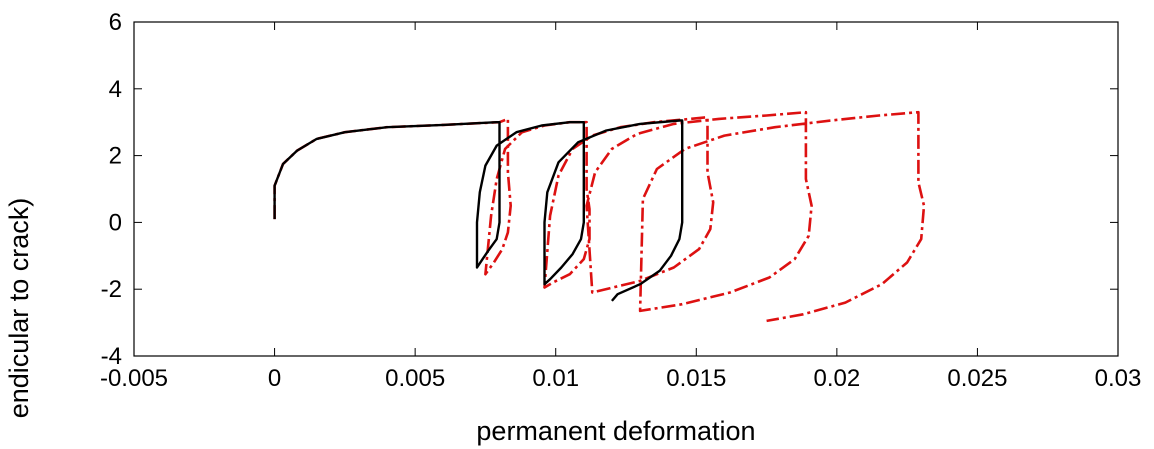 The height and width of the screenshot is (449, 1154). What do you see at coordinates (977, 378) in the screenshot?
I see `x-tick-label: 0.025` at bounding box center [977, 378].